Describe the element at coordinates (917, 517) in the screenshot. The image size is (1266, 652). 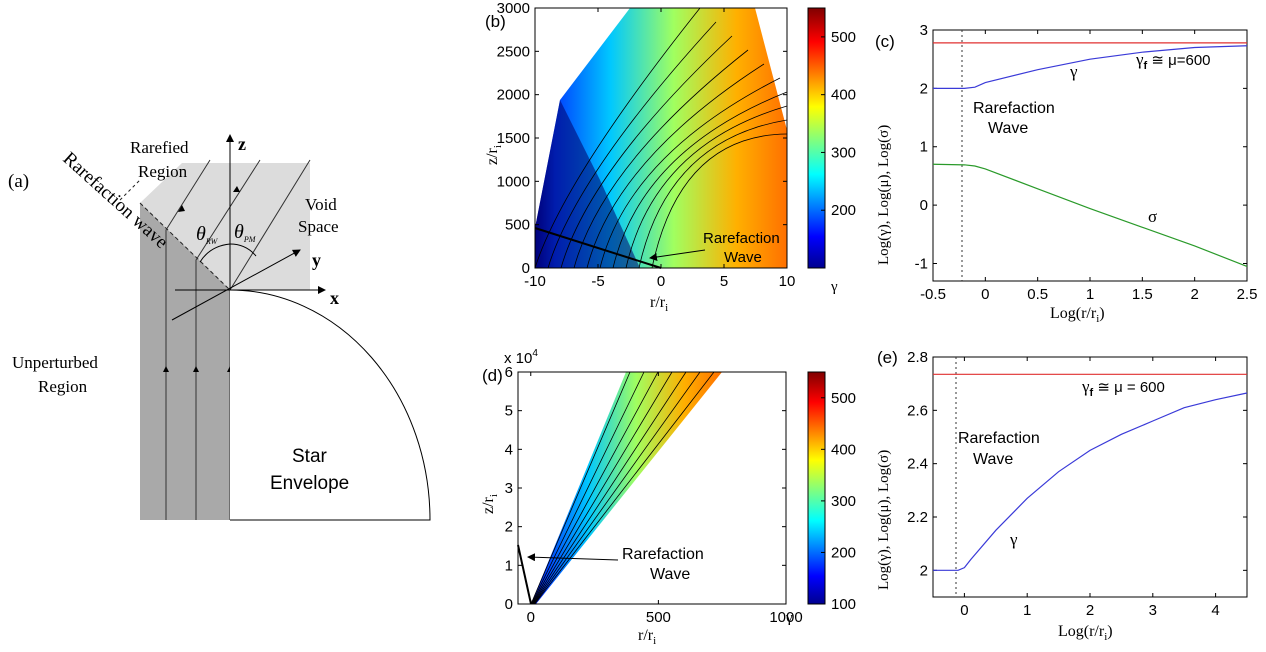
I see `y-tick-label: 2.2` at that location.